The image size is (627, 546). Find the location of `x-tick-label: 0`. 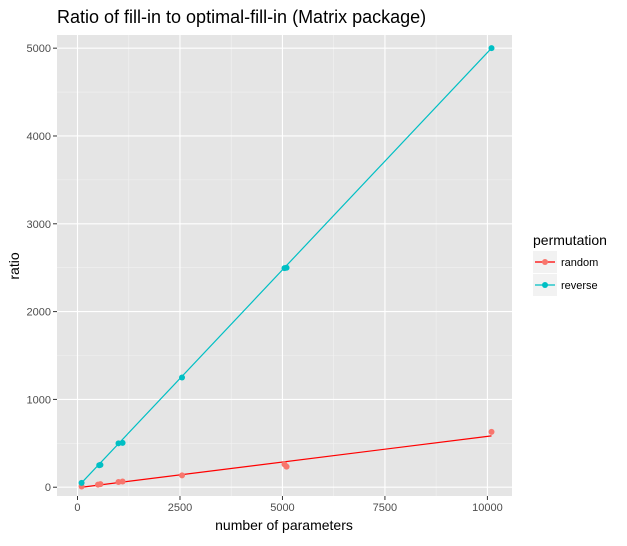

x-tick-label: 0 is located at coordinates (77, 508).